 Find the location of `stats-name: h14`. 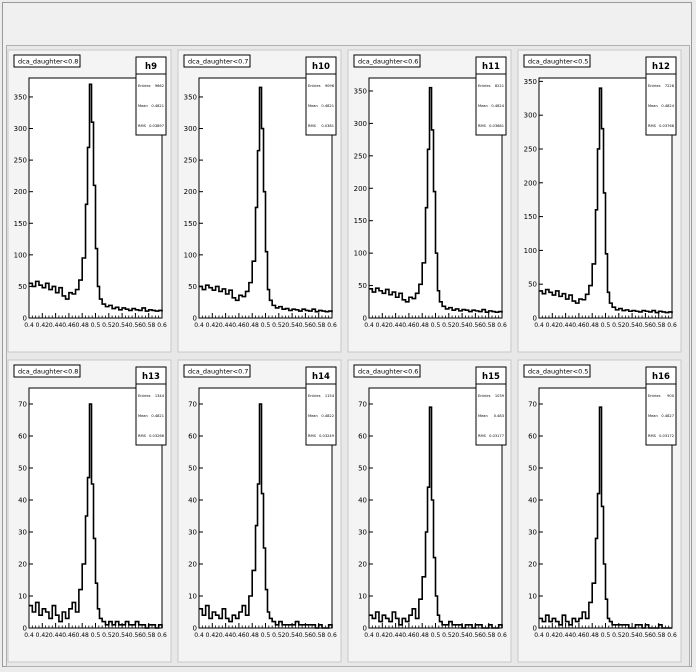

stats-name: h14 is located at coordinates (321, 377).